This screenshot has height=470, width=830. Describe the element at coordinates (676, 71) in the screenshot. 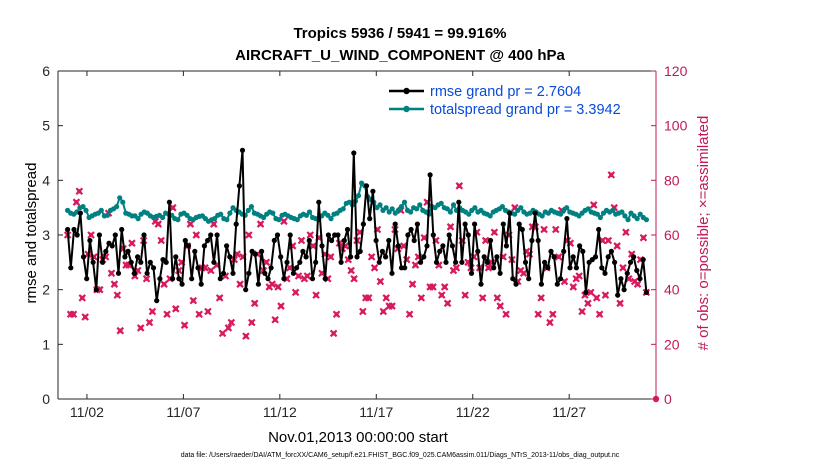

I see `y-tick-label-right: 120` at that location.